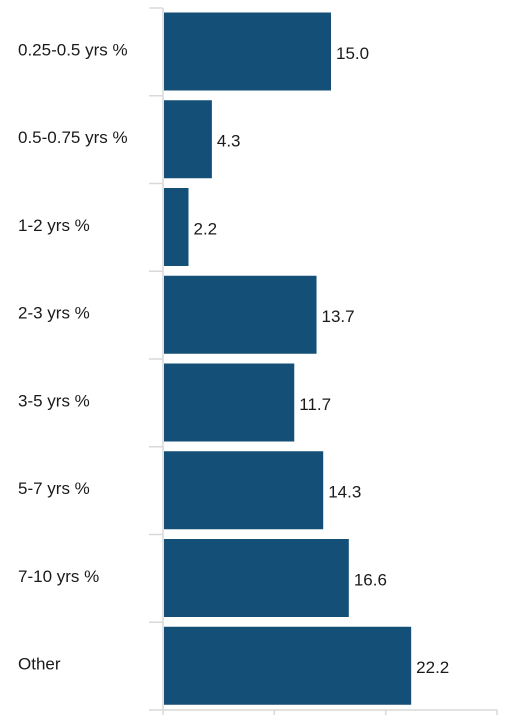  Describe the element at coordinates (229, 141) in the screenshot. I see `data-label: 4.3` at that location.